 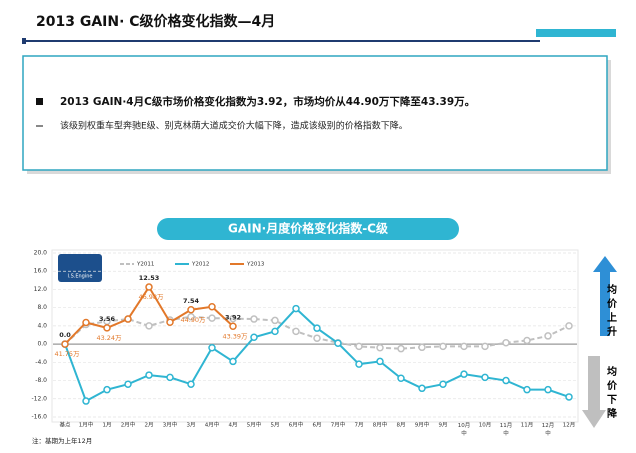 I want to click on side-label: 均价下降, so click(x=612, y=392).